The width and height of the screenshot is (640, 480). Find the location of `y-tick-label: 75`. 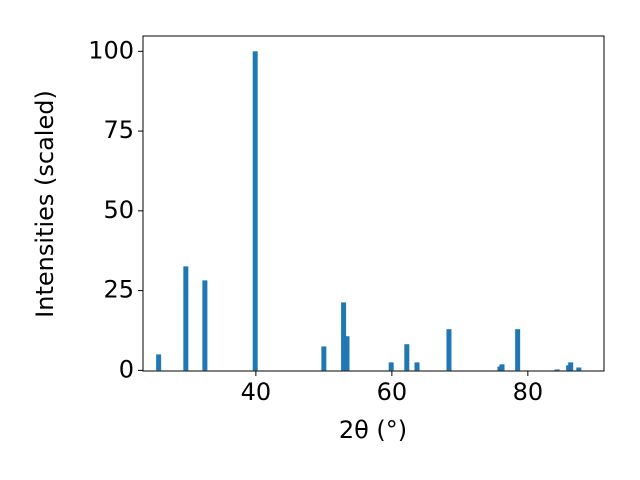

y-tick-label: 75 is located at coordinates (118, 130).